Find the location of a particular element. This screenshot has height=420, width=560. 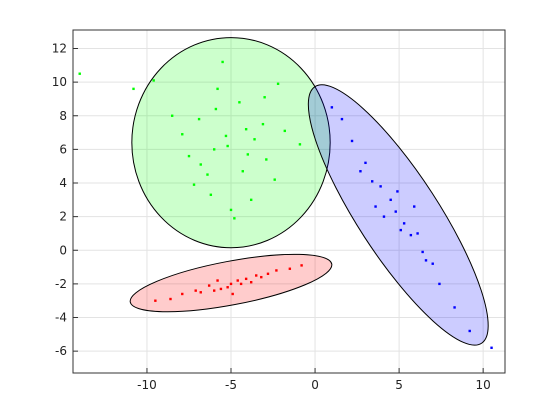

x-tick-label: -10 is located at coordinates (147, 385).